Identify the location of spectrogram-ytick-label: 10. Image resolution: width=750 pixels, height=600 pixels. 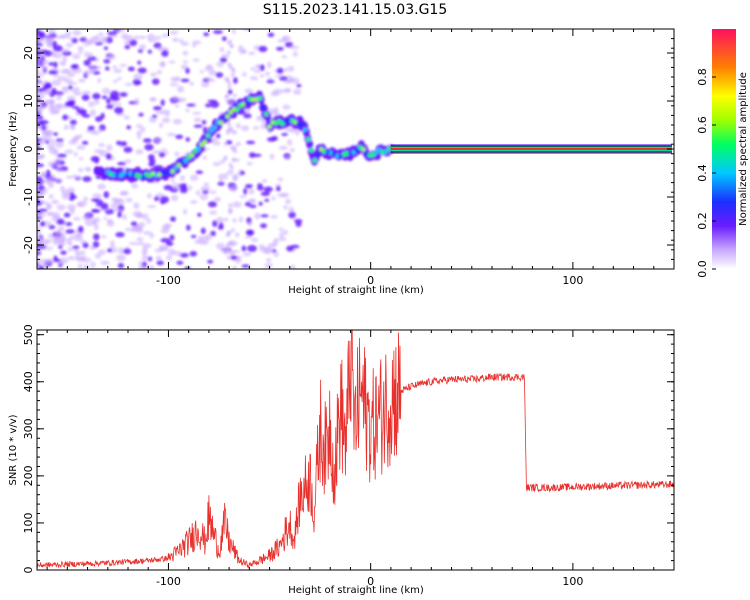
(28, 101).